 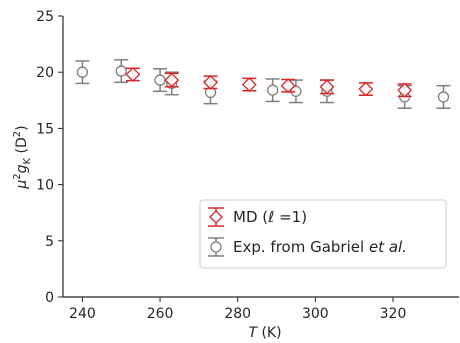 What do you see at coordinates (45, 129) in the screenshot?
I see `y-tick-label: 15` at bounding box center [45, 129].